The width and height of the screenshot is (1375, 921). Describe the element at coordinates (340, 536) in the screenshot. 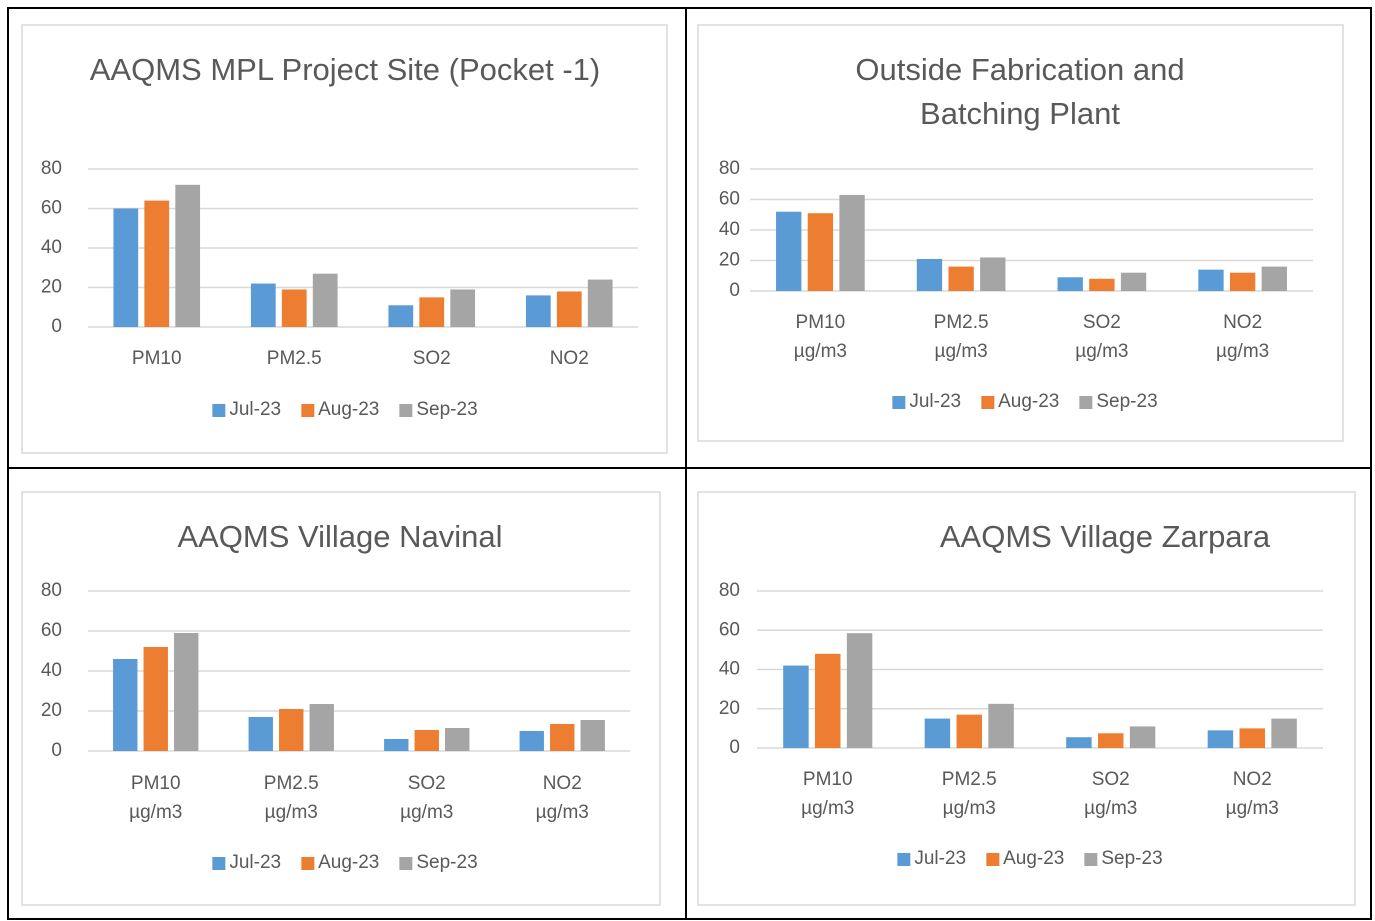

I see `chart-title: AAQMS Village Navinal` at that location.